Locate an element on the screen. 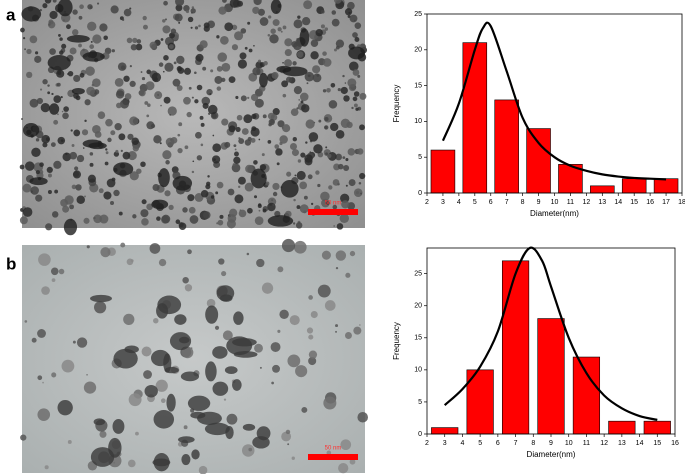 Image resolution: width=685 pixels, height=474 pixels. y-tick-label: 25 is located at coordinates (418, 273).